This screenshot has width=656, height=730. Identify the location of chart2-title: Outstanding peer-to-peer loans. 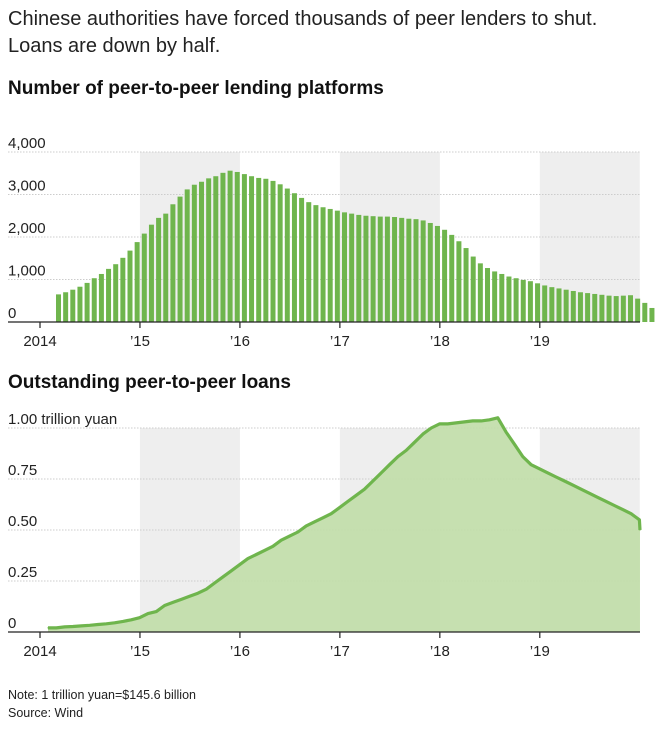
(149, 382).